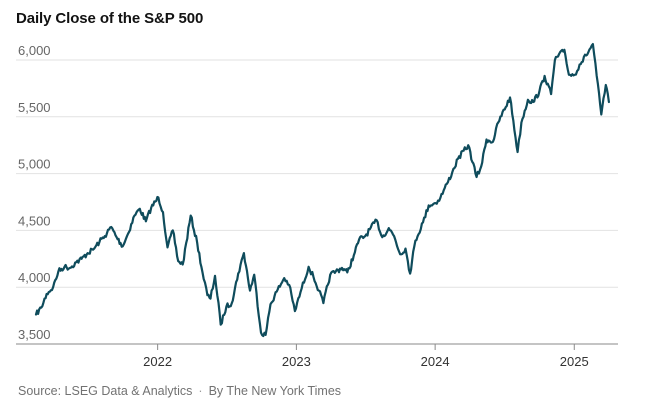 This screenshot has width=657, height=410. I want to click on y-tick-label: 5,500, so click(34, 107).